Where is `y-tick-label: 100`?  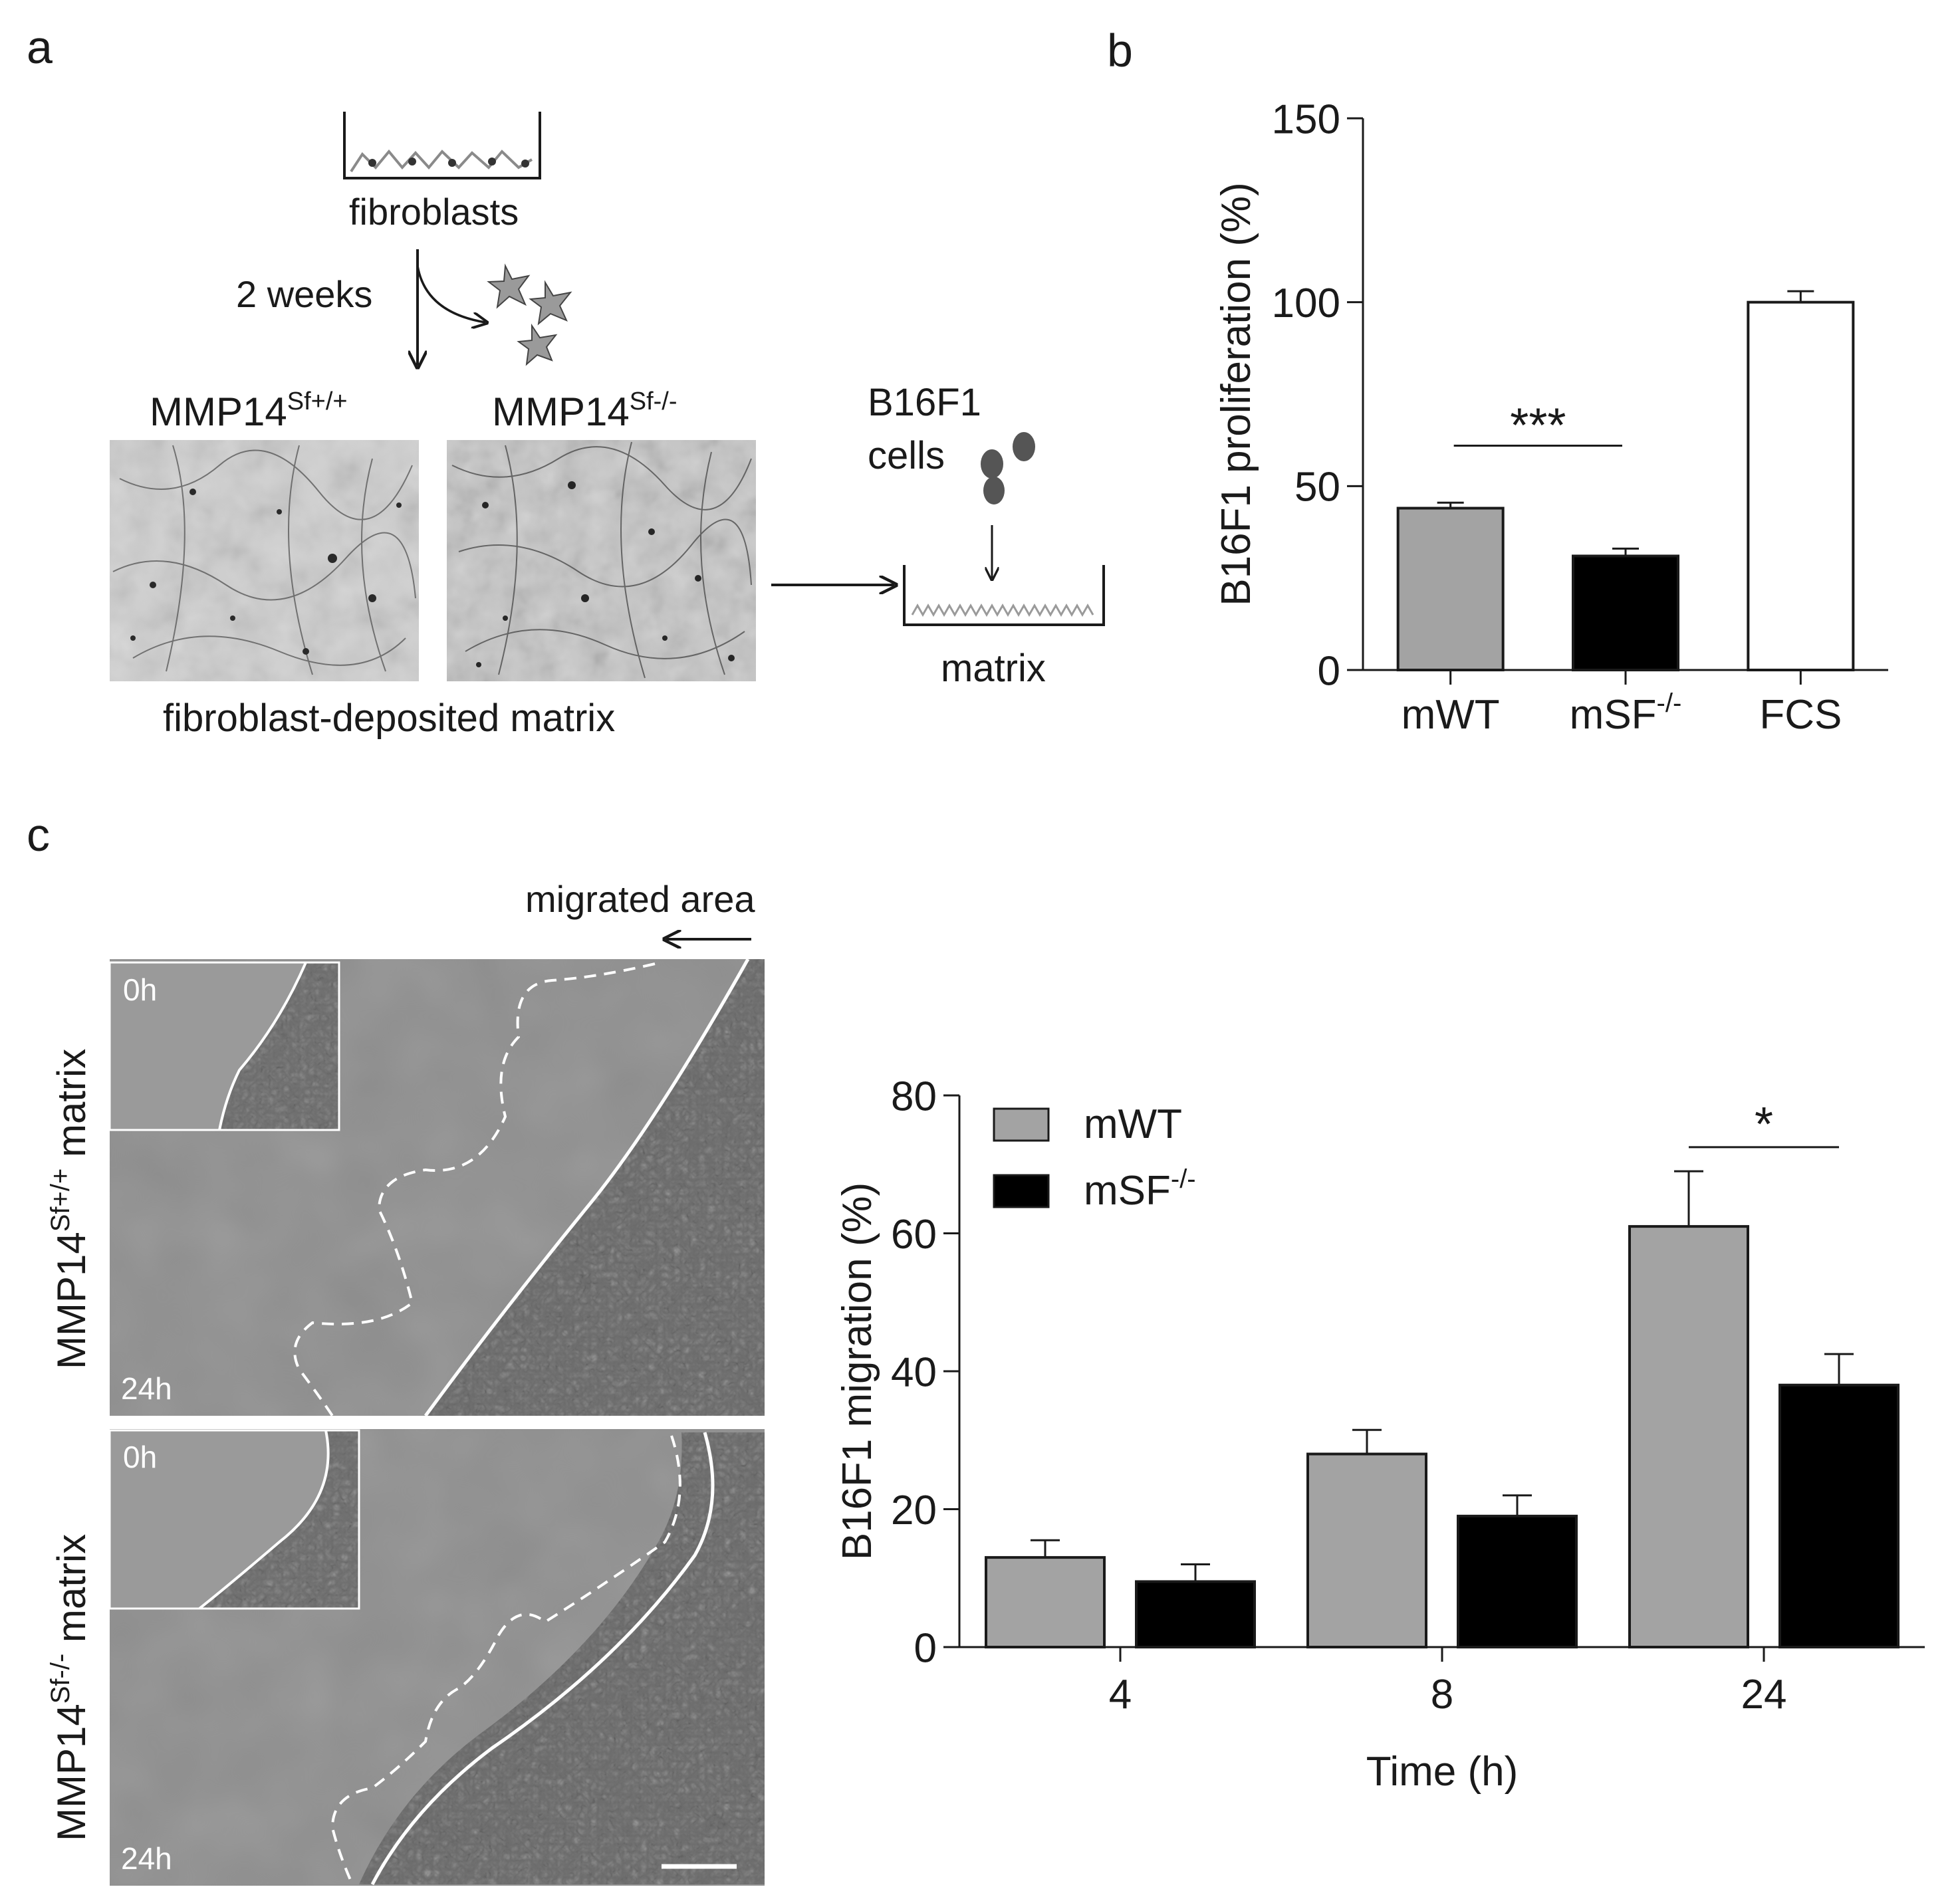 y-tick-label: 100 is located at coordinates (1306, 303).